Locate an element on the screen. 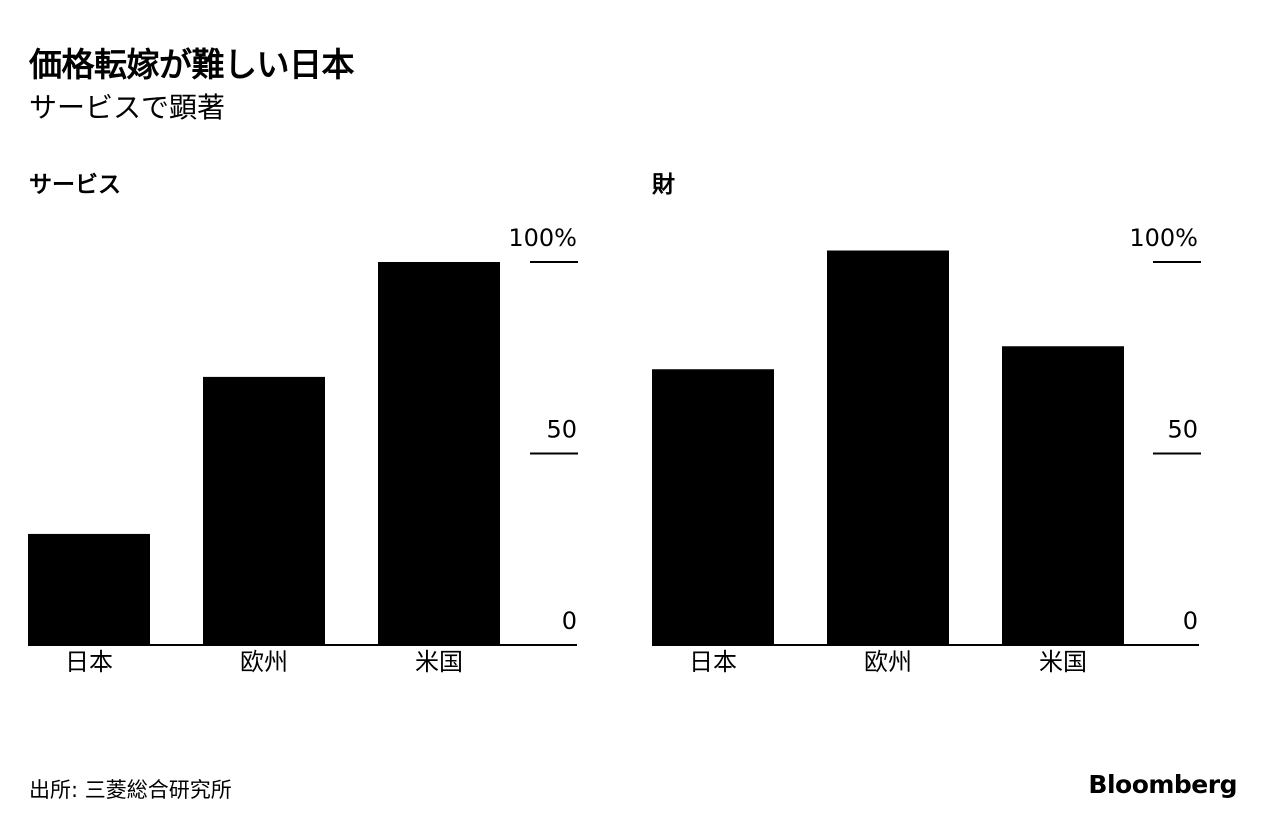  chart-subtitle: サービスで顕著 is located at coordinates (127, 107).